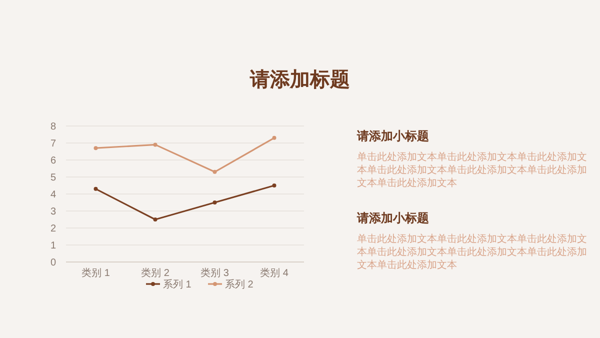 The image size is (600, 338). I want to click on y-tick-label: 5, so click(53, 178).